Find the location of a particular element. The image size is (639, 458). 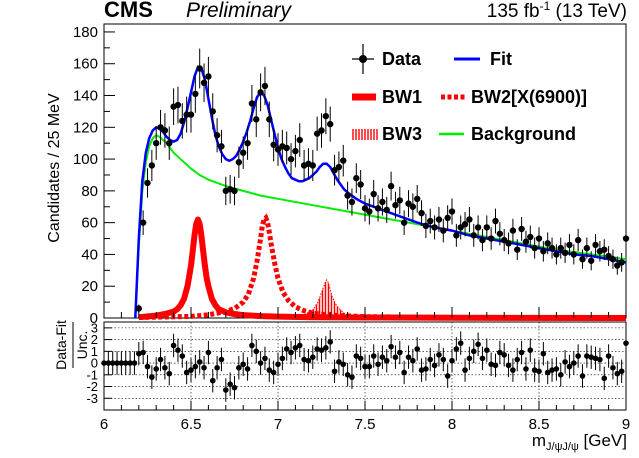

x-label-unit: [GeV] is located at coordinates (603, 440).